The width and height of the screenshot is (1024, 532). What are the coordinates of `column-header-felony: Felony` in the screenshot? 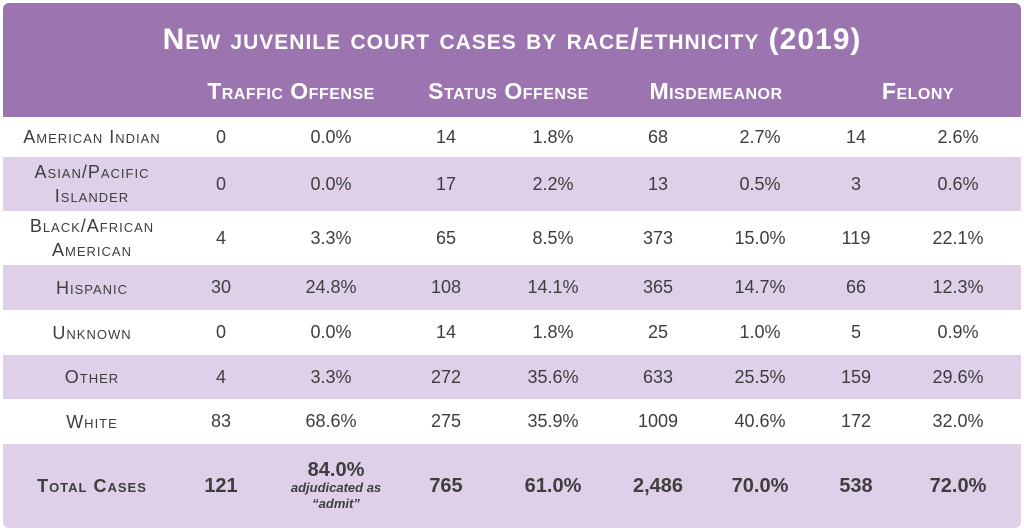 It's located at (918, 91).